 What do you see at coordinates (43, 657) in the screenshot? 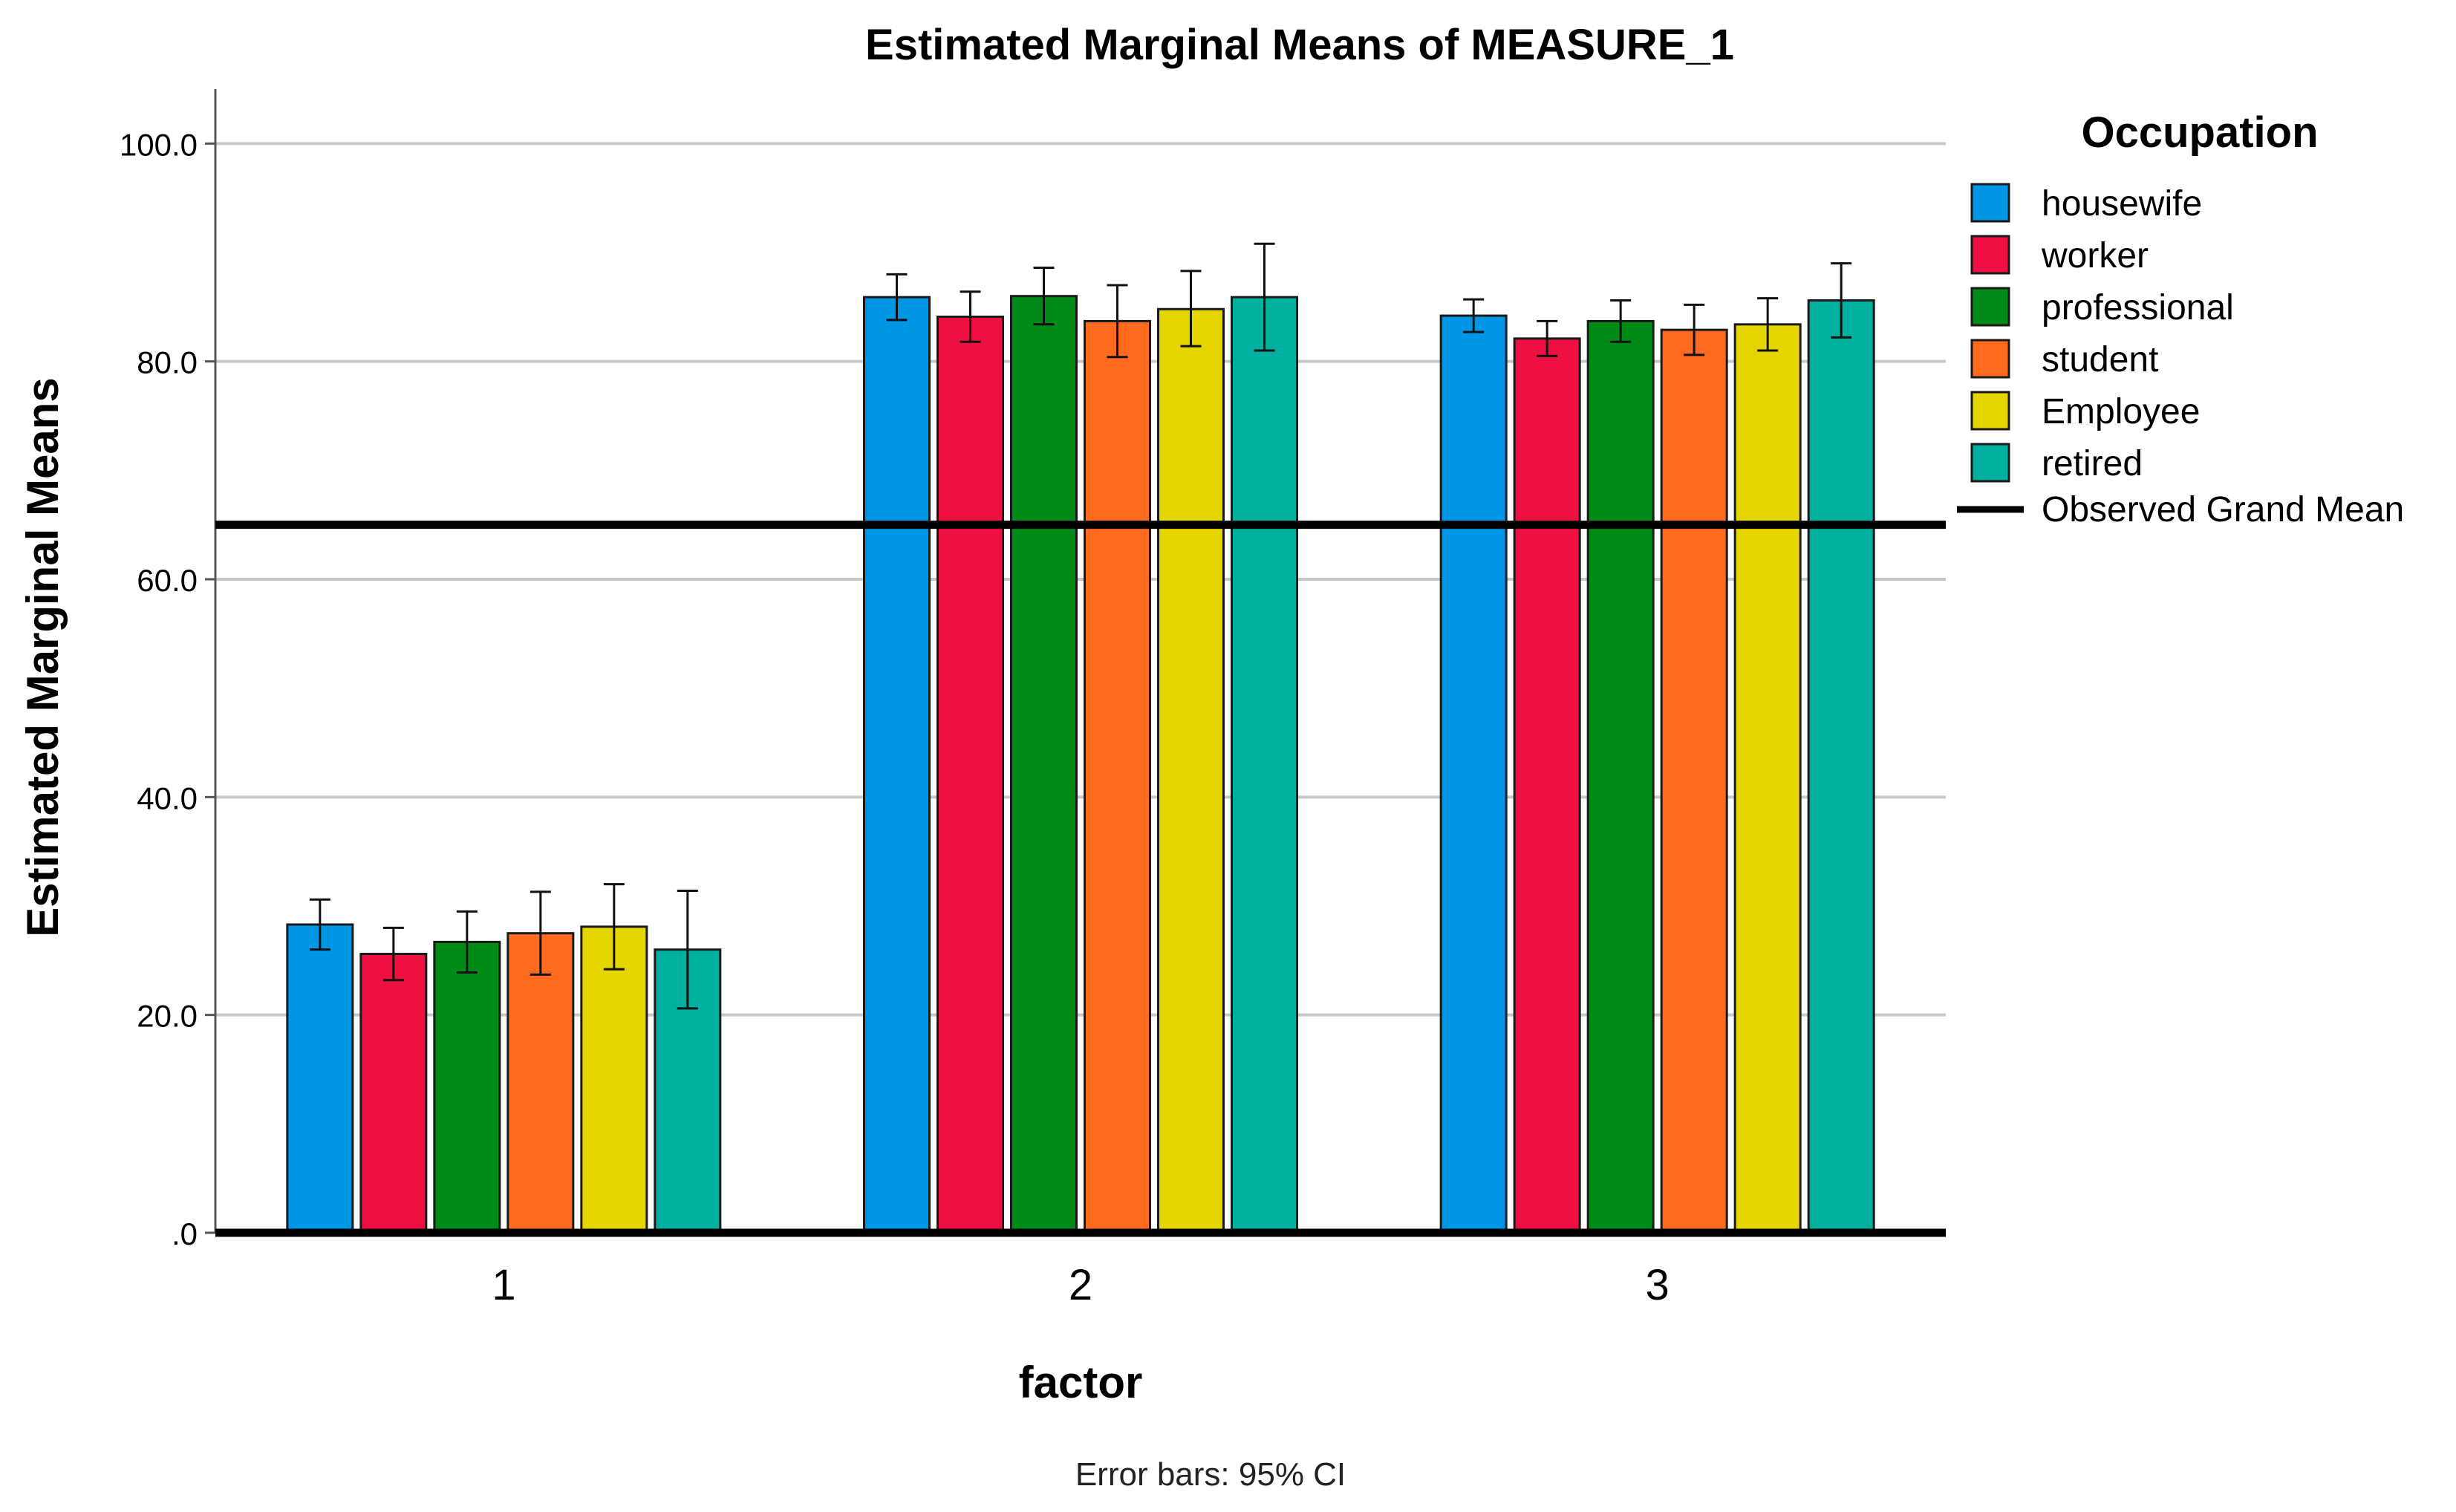
I see `y-axis-label: Estimated Marginal Means` at bounding box center [43, 657].